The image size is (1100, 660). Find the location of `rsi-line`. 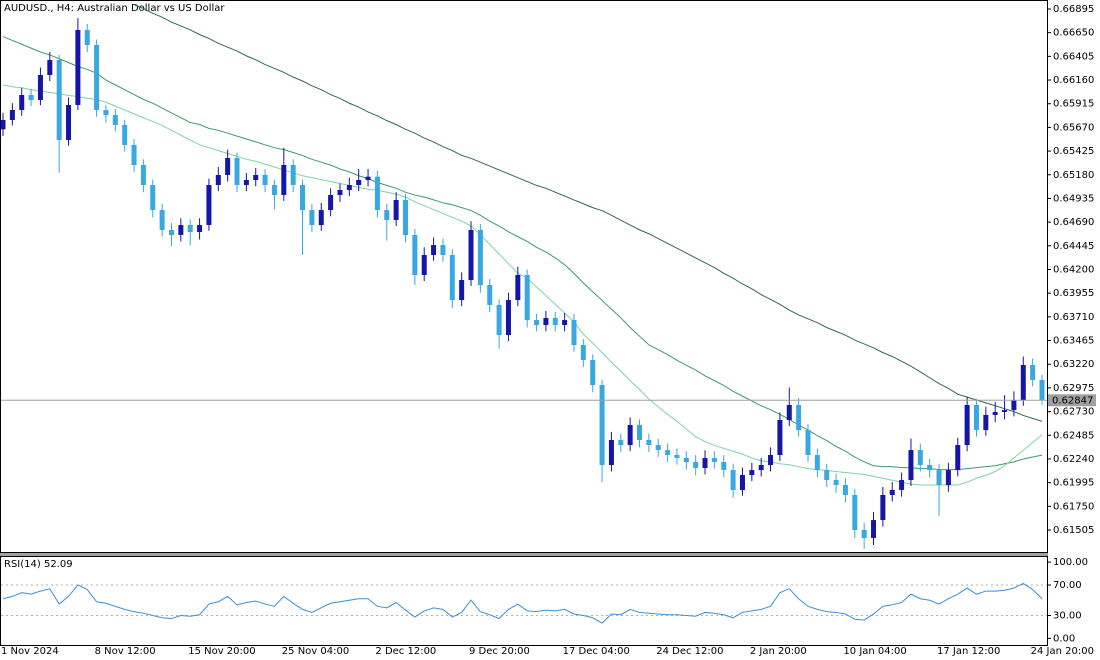

rsi-line is located at coordinates (522, 603).